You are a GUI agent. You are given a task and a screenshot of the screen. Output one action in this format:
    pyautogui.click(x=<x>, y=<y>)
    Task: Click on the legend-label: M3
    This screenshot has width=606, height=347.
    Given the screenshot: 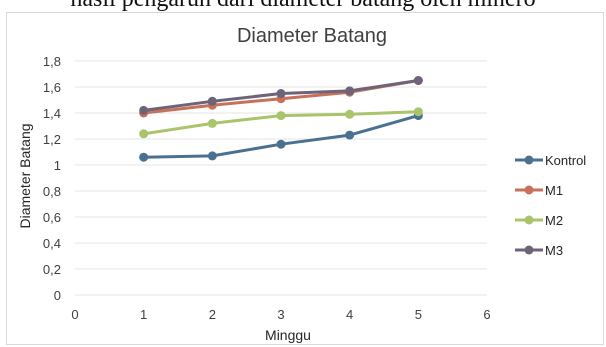 What is the action you would take?
    pyautogui.click(x=554, y=250)
    